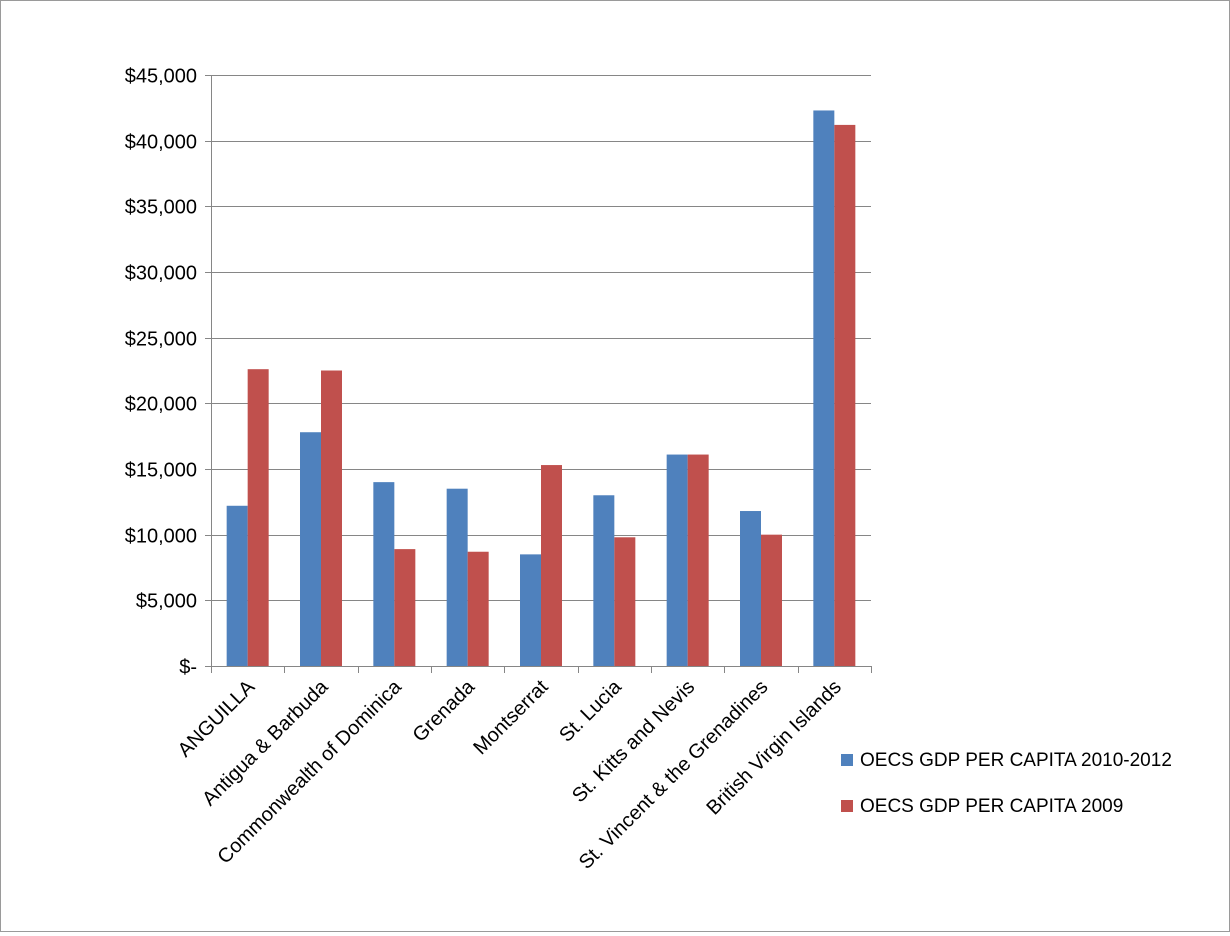  Describe the element at coordinates (161, 340) in the screenshot. I see `y-tick-label: $25,000` at that location.